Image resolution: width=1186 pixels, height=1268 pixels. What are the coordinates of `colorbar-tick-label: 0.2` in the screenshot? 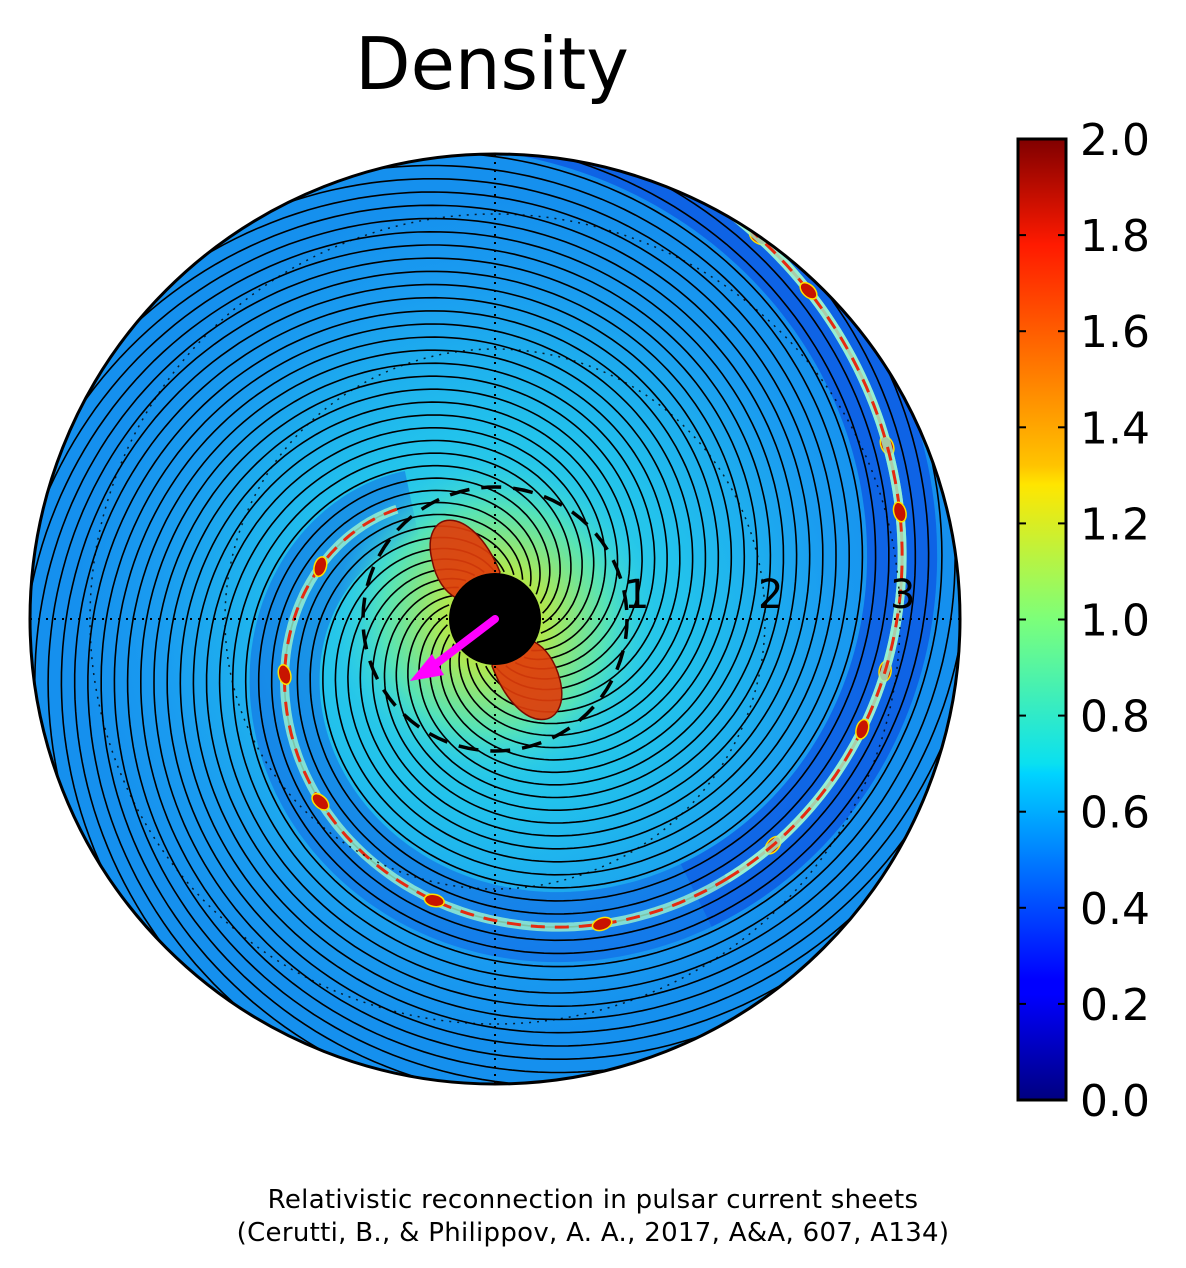 It's located at (1115, 1005).